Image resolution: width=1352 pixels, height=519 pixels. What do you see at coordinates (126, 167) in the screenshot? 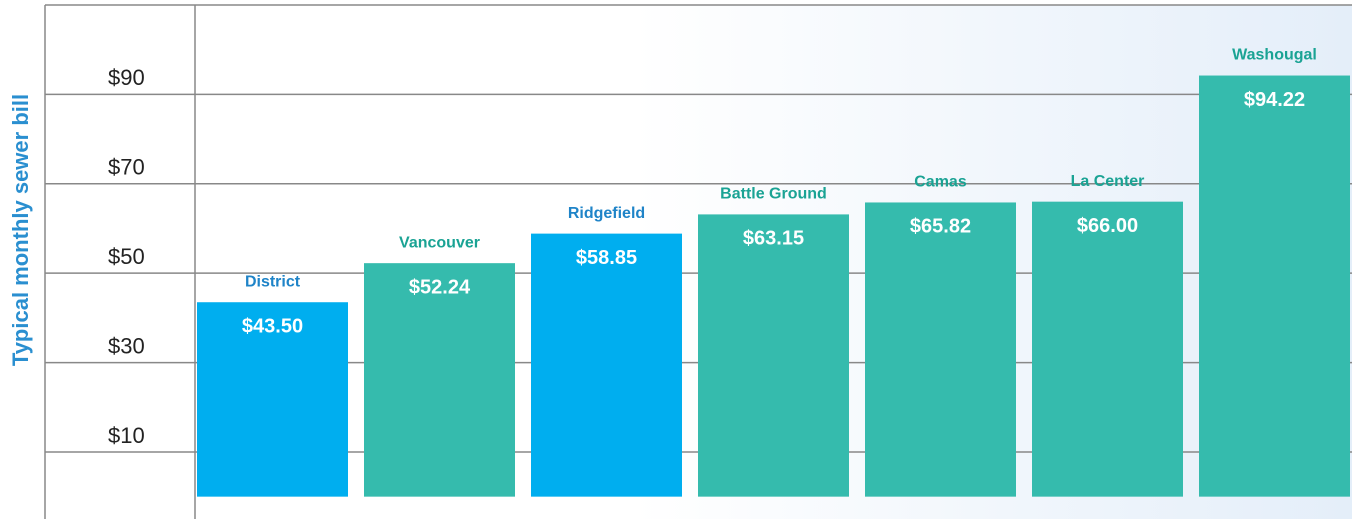
I see `y-tick-label: $70` at bounding box center [126, 167].